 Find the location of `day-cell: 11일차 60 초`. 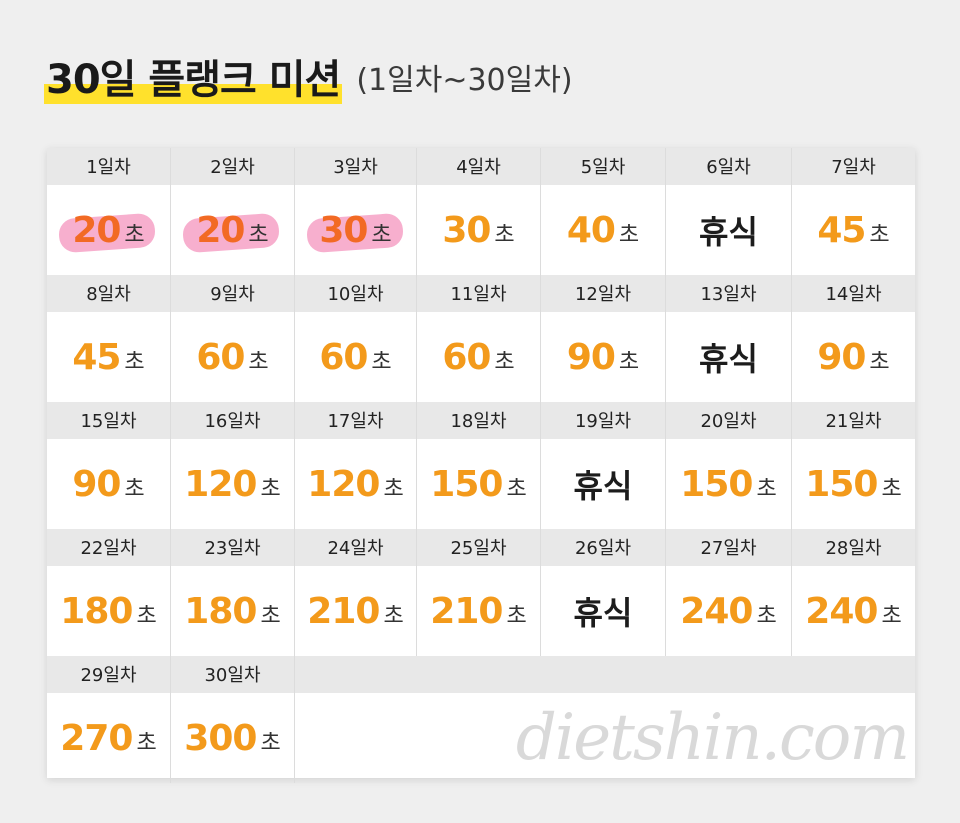

day-cell: 11일차 60 초 is located at coordinates (479, 338).